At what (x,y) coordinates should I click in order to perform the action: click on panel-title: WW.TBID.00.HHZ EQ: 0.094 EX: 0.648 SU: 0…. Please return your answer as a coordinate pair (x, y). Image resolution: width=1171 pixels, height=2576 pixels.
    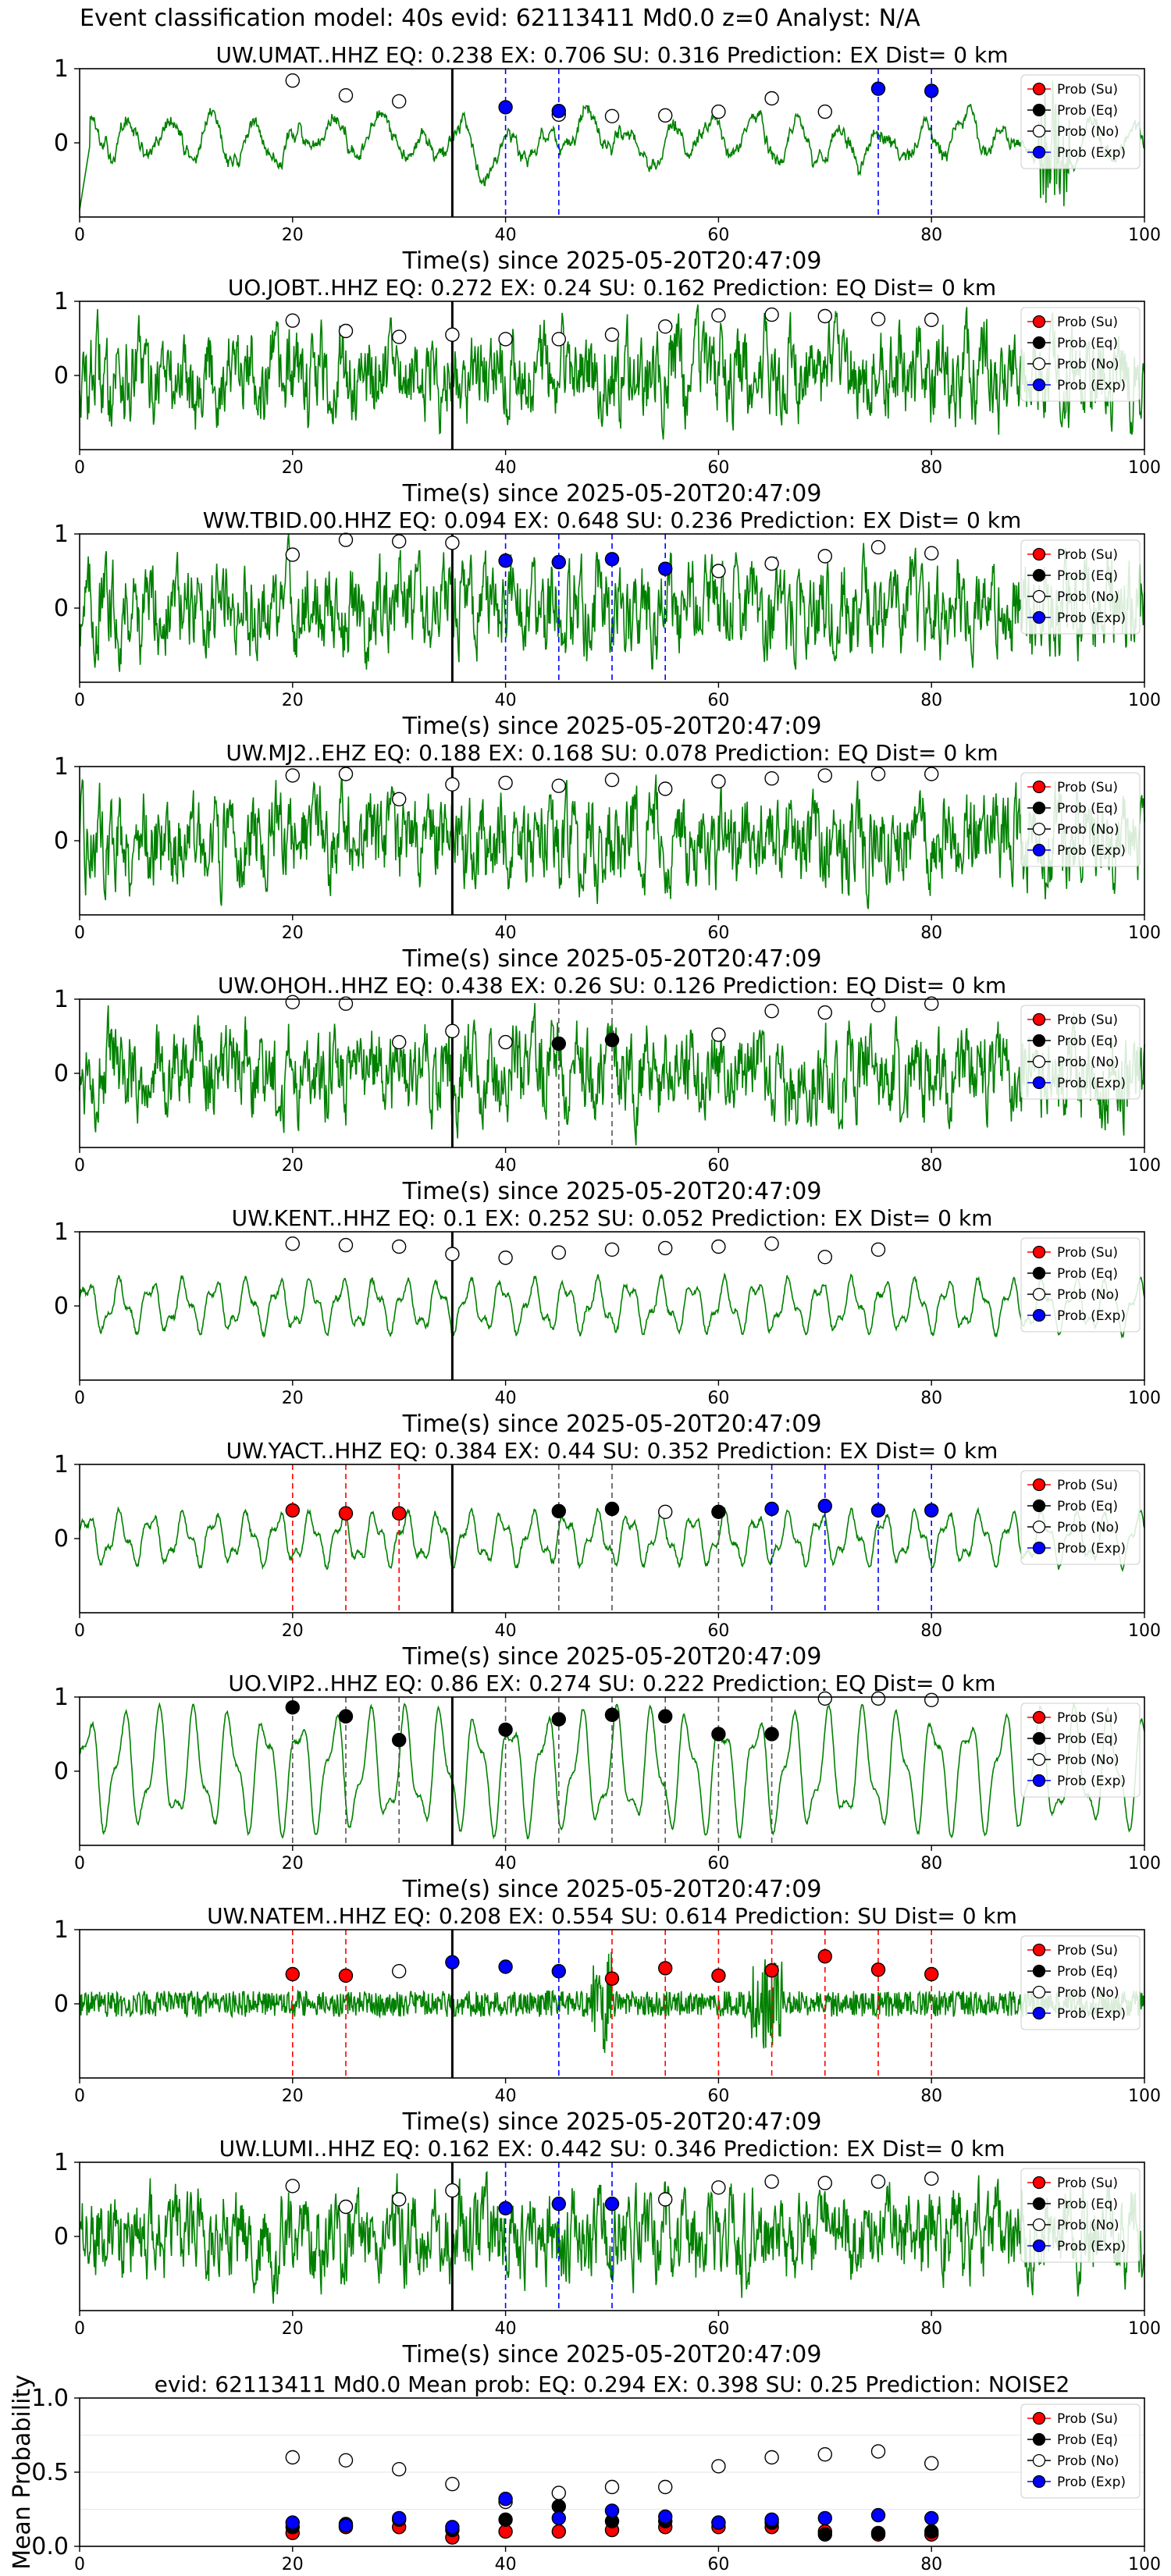
    Looking at the image, I should click on (612, 520).